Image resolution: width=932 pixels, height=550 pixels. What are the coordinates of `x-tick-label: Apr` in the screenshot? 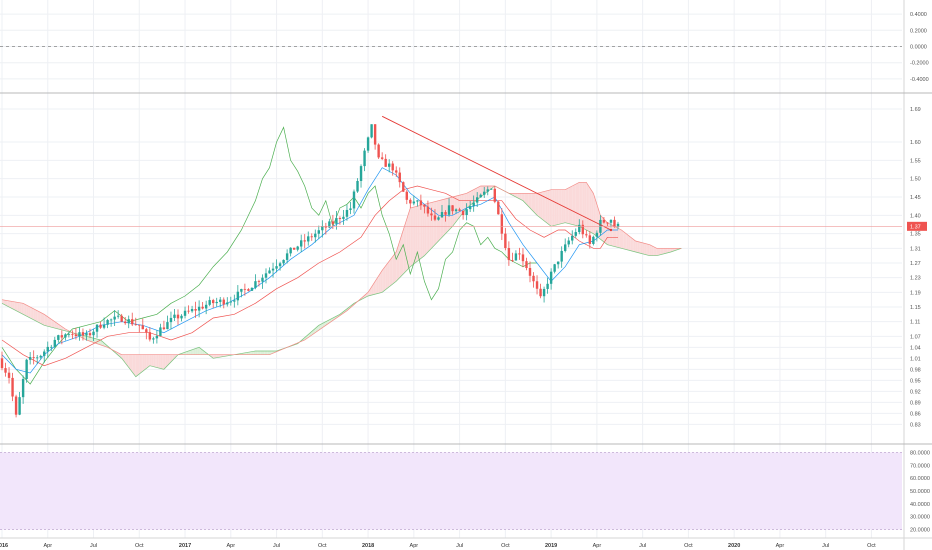 It's located at (47, 546).